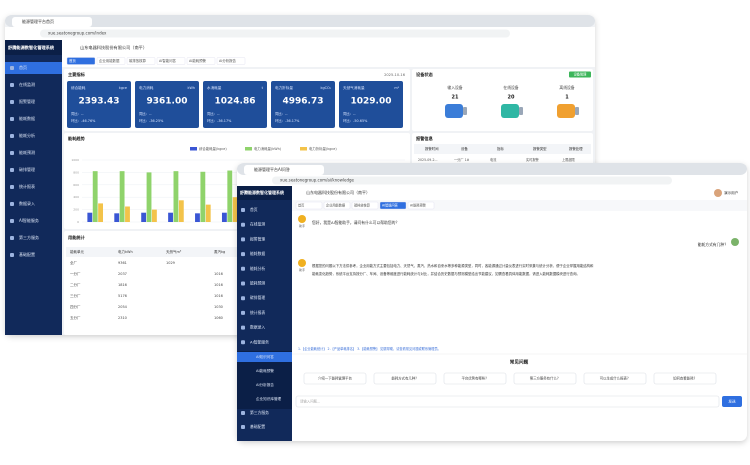  Describe the element at coordinates (735, 242) in the screenshot. I see `user-avatar` at that location.